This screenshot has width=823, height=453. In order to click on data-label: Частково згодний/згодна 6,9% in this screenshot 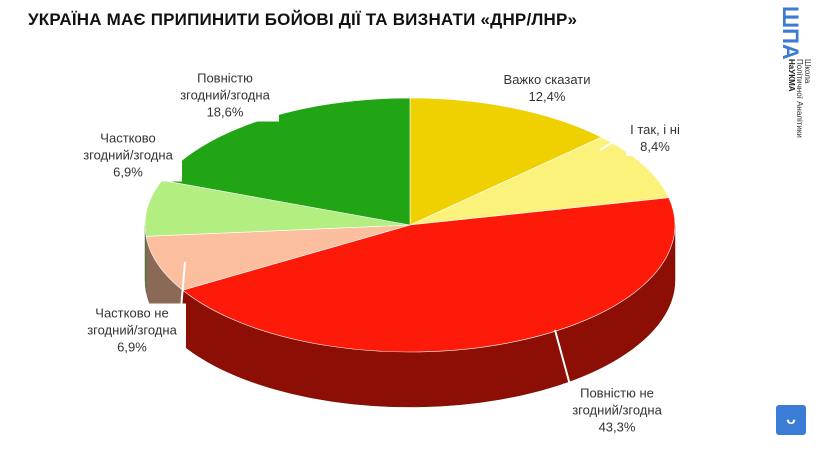, I will do `click(128, 155)`.